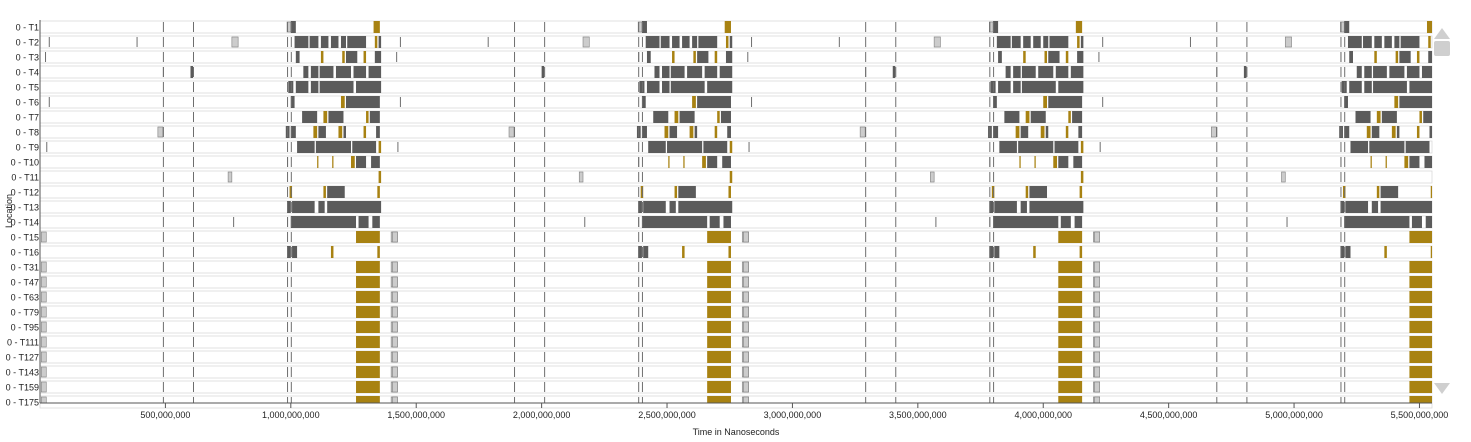 Image resolution: width=1471 pixels, height=442 pixels. What do you see at coordinates (22, 403) in the screenshot?
I see `row-label: 0 - T175` at bounding box center [22, 403].